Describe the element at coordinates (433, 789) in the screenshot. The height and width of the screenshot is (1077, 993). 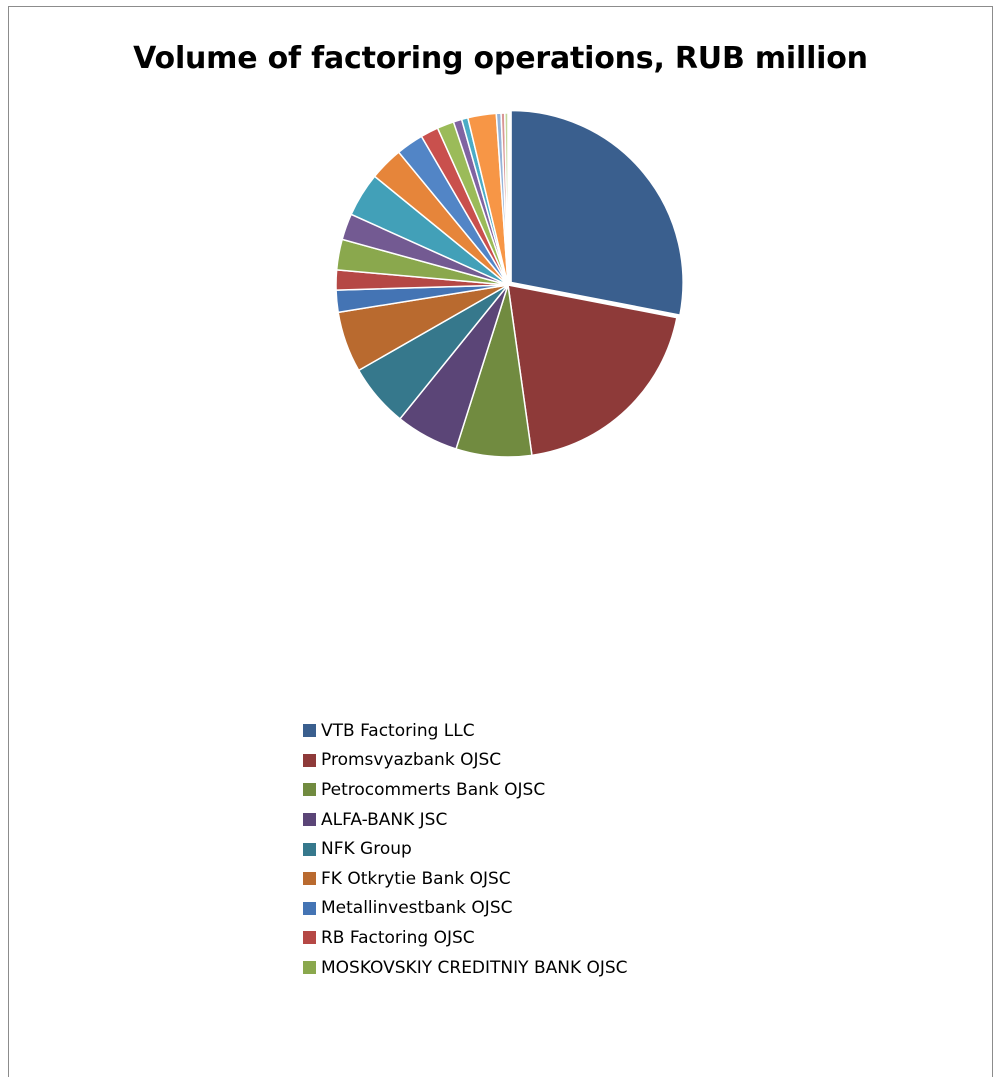
I see `legend-label: Petrocommerts Bank OJSC` at that location.